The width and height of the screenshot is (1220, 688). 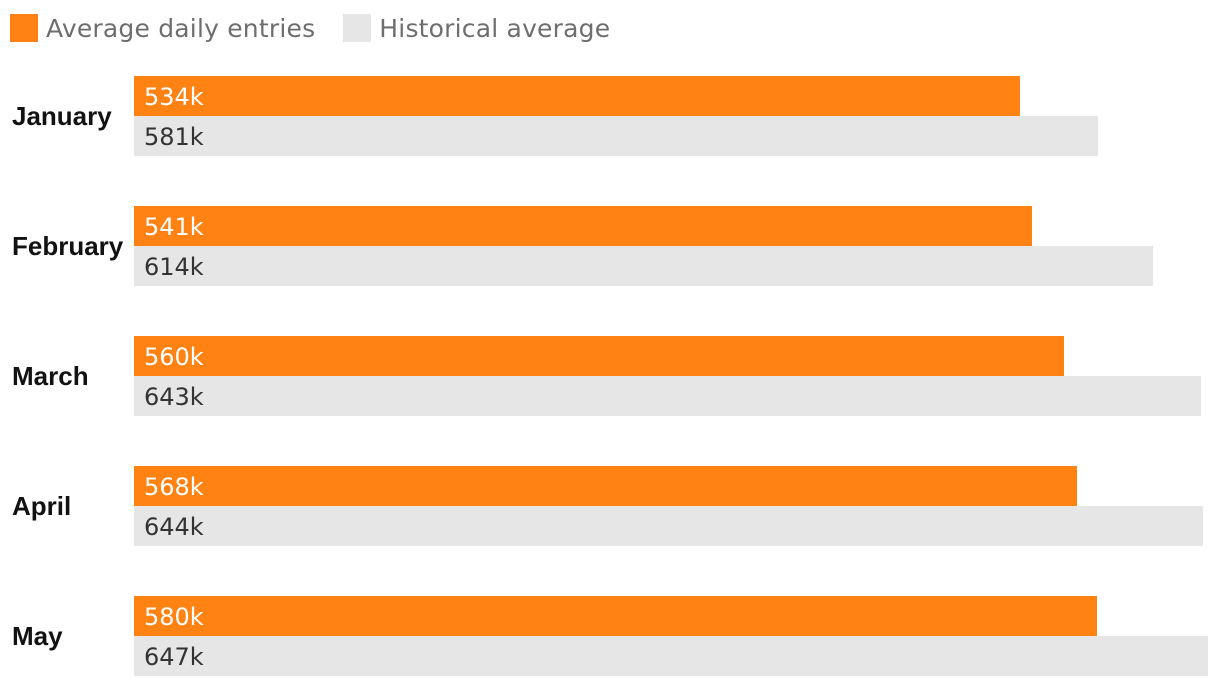 What do you see at coordinates (583, 226) in the screenshot?
I see `bar-primary-february` at bounding box center [583, 226].